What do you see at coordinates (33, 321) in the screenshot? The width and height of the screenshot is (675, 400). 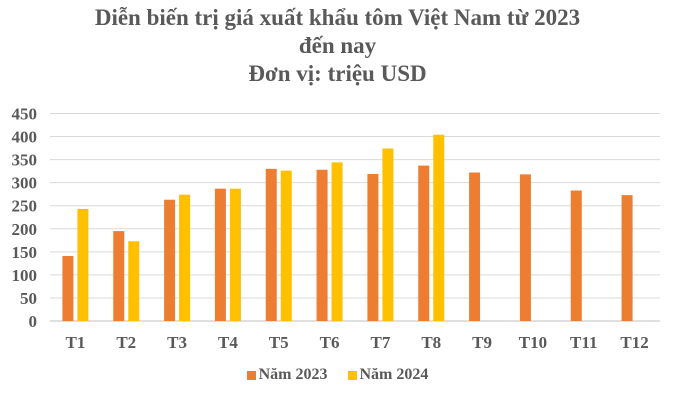 I see `y-tick-label: 0` at bounding box center [33, 321].